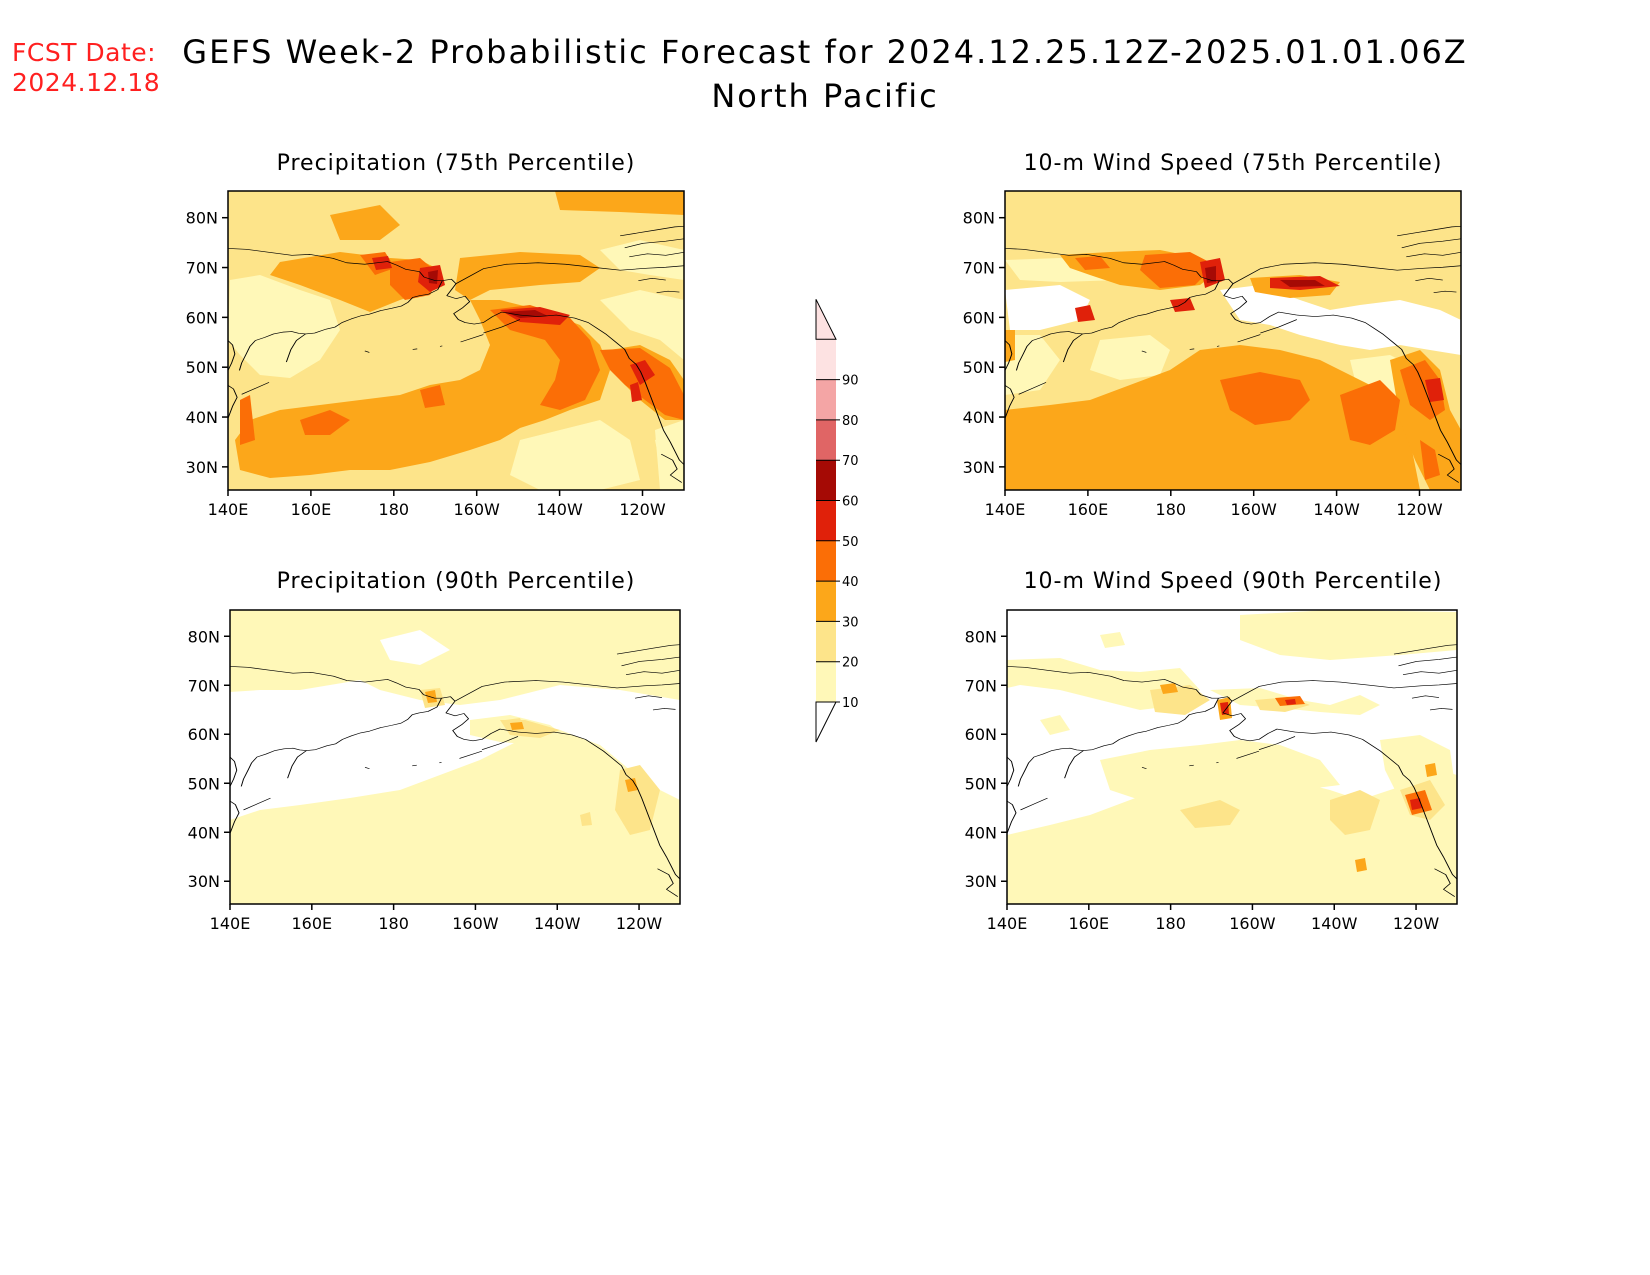 The height and width of the screenshot is (1275, 1650). What do you see at coordinates (204, 685) in the screenshot?
I see `lat-label-precip90: 70N` at bounding box center [204, 685].